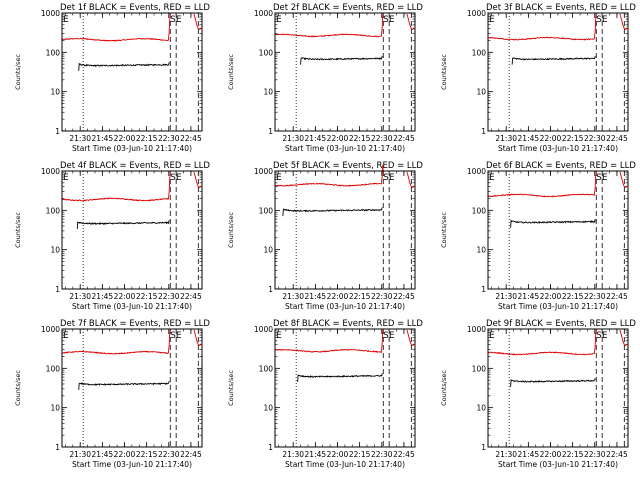  What do you see at coordinates (561, 324) in the screenshot?
I see `panel-title: Det 9f BLACK = Events, RED = LLD` at bounding box center [561, 324].